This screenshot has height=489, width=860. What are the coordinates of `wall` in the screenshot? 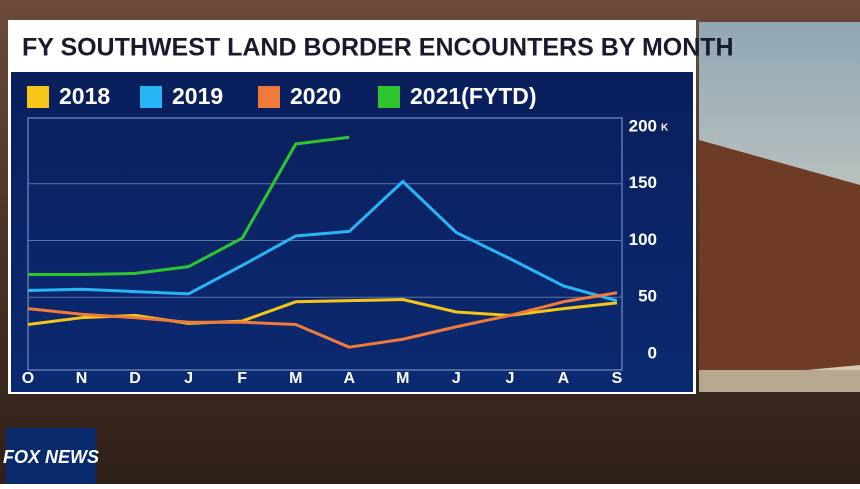 It's located at (779, 260).